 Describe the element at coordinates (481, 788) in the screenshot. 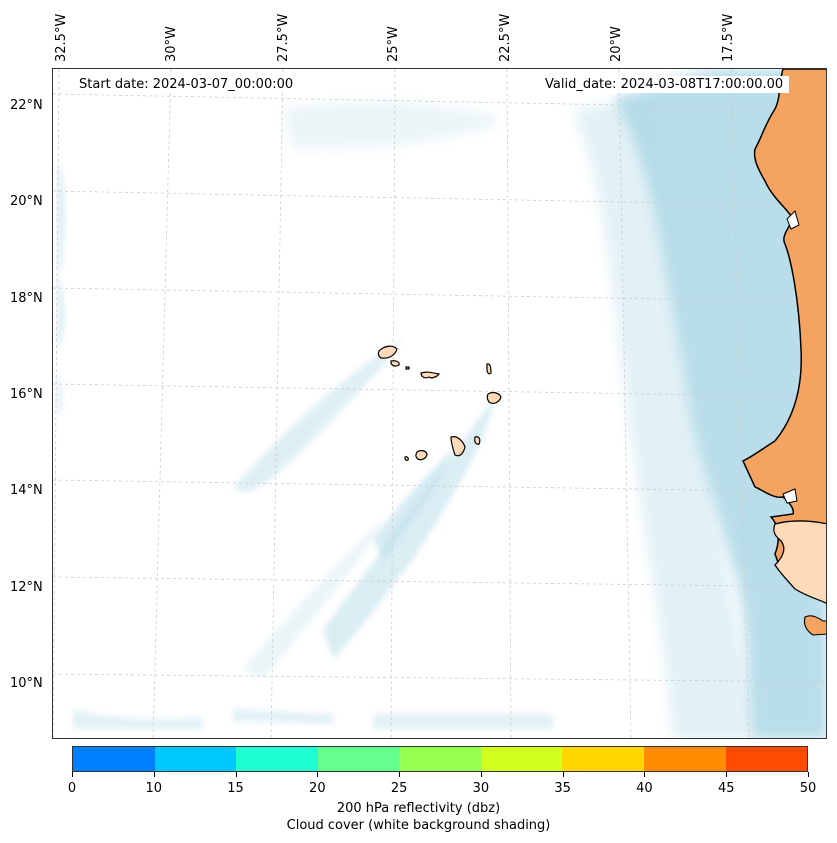

I see `colorbar-tick-label: 30` at that location.